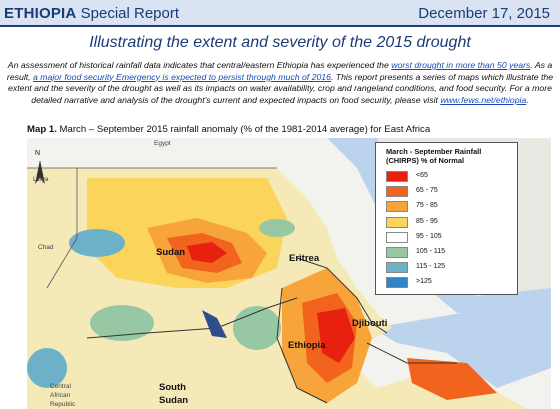 Image resolution: width=560 pixels, height=409 pixels. Describe the element at coordinates (62, 228) in the screenshot. I see `border-chad-sudan` at that location.